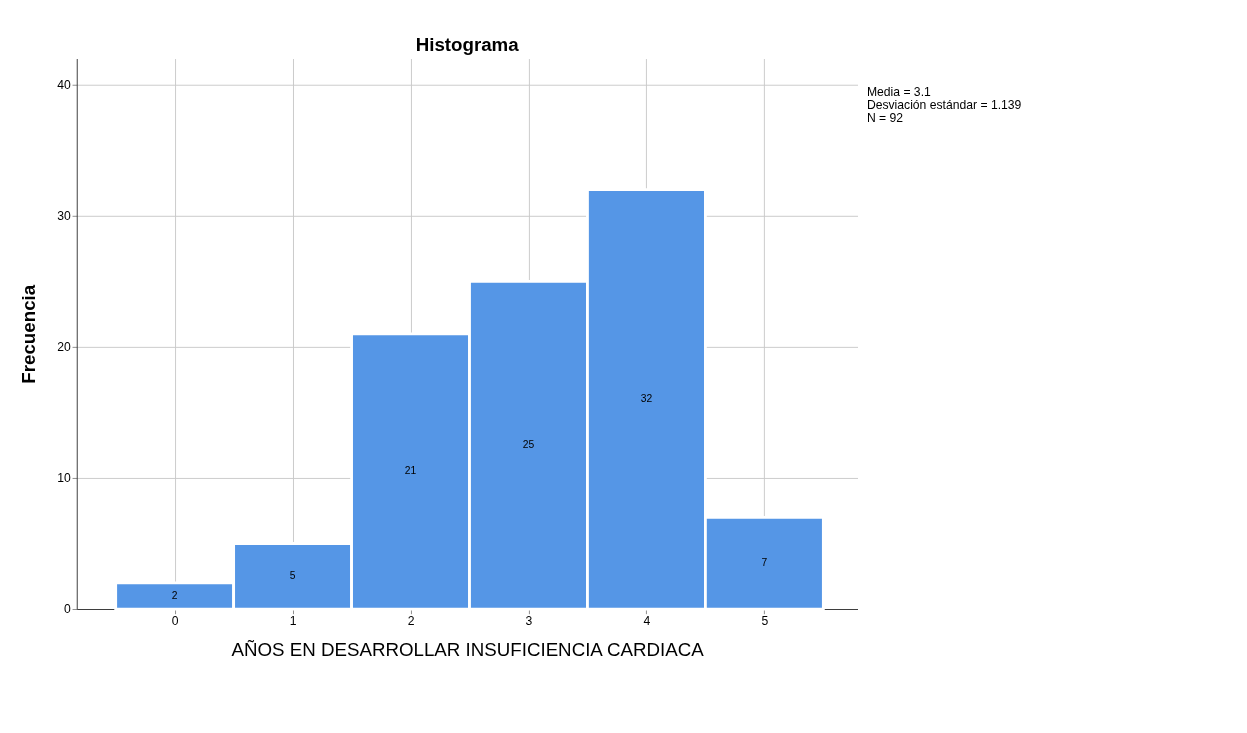  What do you see at coordinates (411, 621) in the screenshot?
I see `x-tick-label: 2` at bounding box center [411, 621].